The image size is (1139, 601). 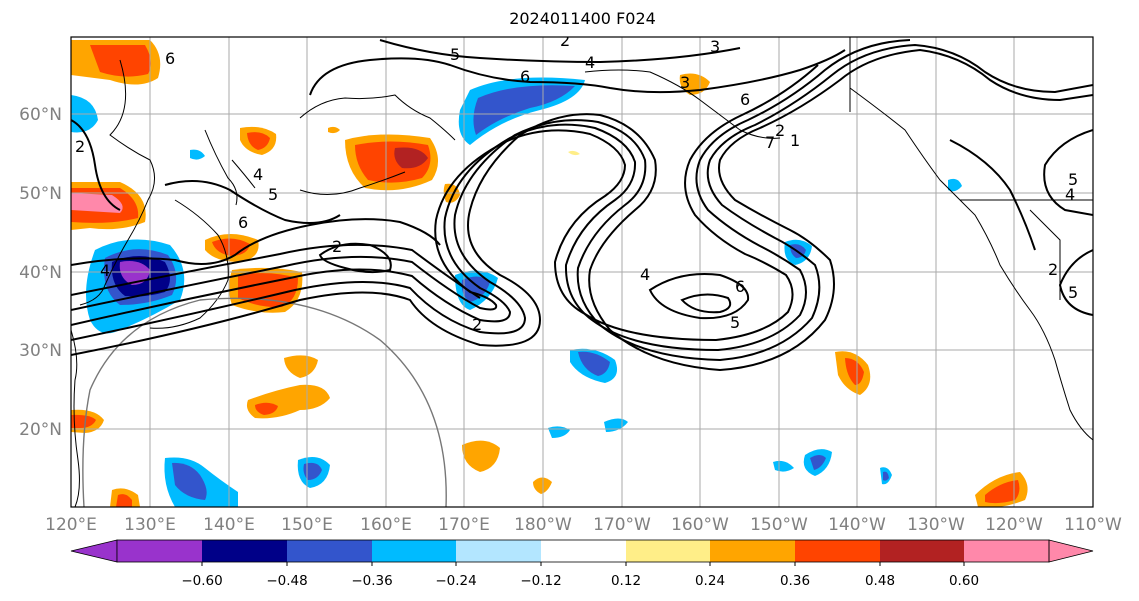 What do you see at coordinates (857, 525) in the screenshot?
I see `lon-label: 140°W` at bounding box center [857, 525].